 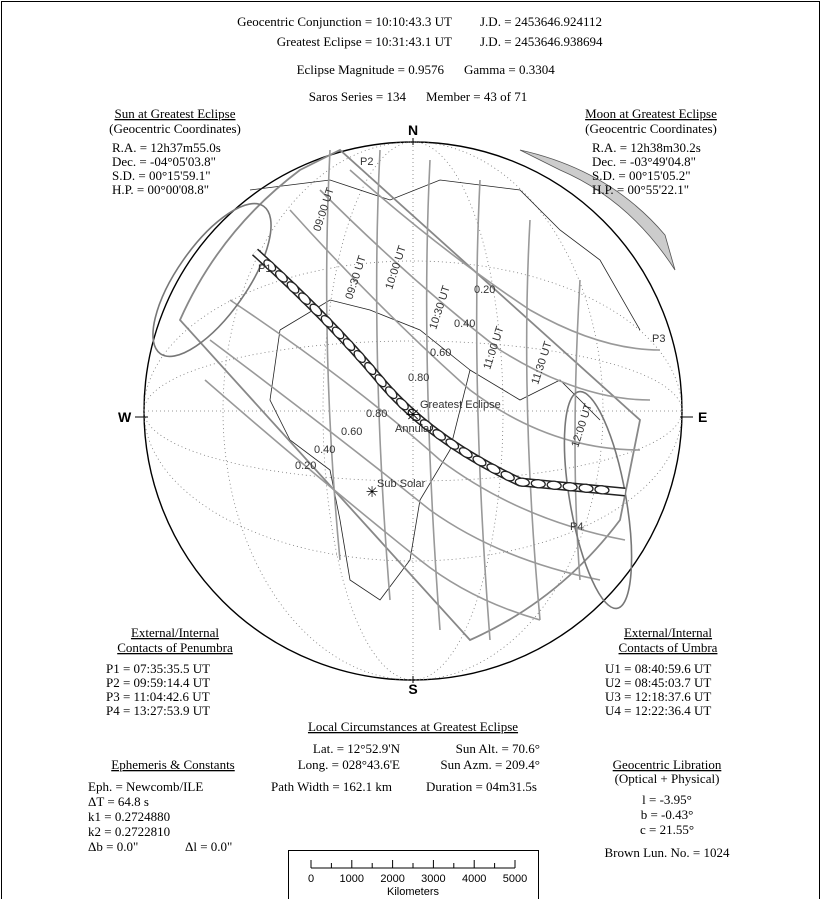 I want to click on local-long: Long. = 028°43.6'E, so click(x=349, y=764).